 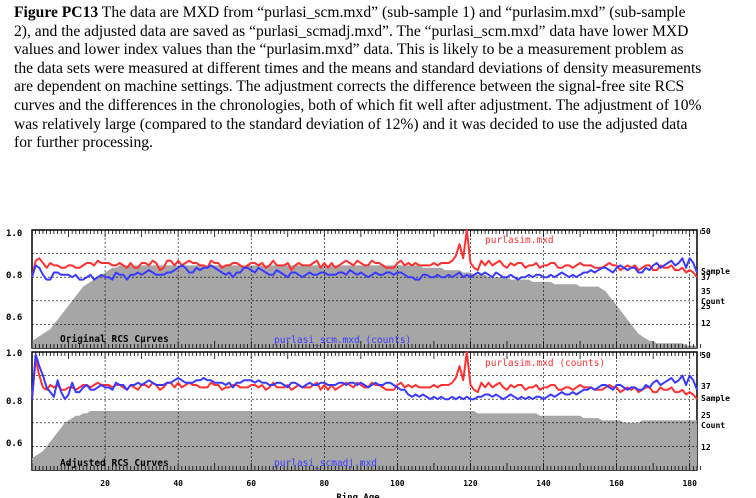 What do you see at coordinates (251, 483) in the screenshot?
I see `x-tick-label: 60` at bounding box center [251, 483].